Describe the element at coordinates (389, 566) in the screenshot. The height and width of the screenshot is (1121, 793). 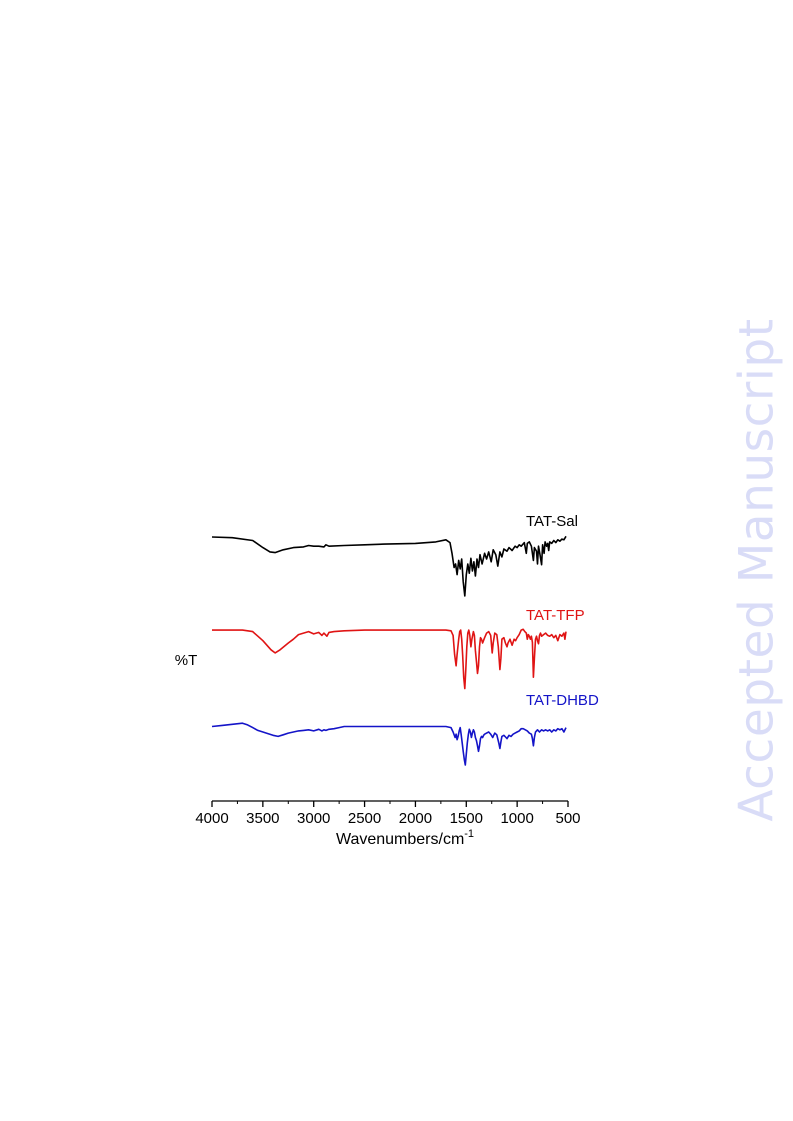
I see `series-line-tat-sal` at that location.